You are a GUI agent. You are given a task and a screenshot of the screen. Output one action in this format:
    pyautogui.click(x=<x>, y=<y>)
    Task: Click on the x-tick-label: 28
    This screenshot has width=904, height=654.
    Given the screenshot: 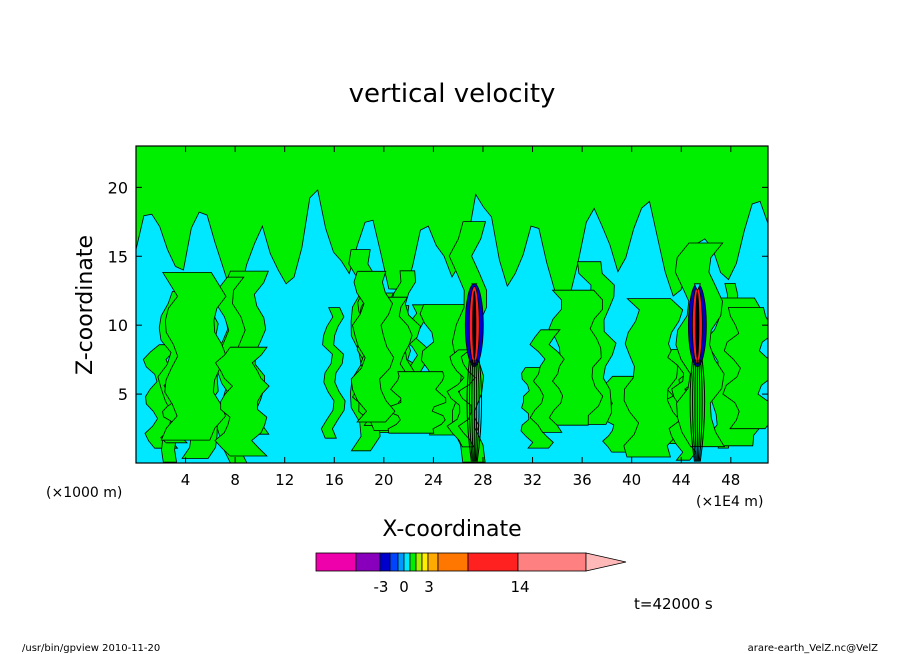 What is the action you would take?
    pyautogui.click(x=482, y=480)
    